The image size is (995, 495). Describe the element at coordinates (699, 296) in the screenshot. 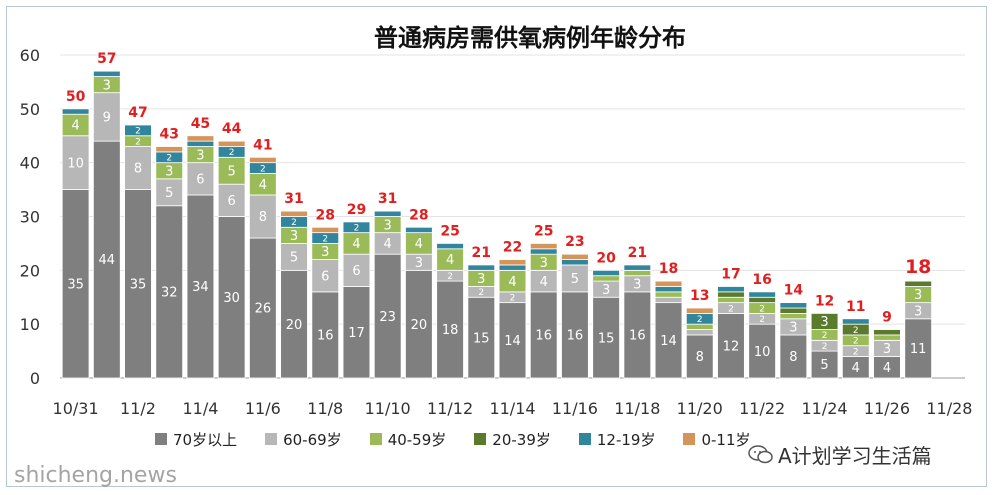

I see `bar-total-label: 13` at that location.